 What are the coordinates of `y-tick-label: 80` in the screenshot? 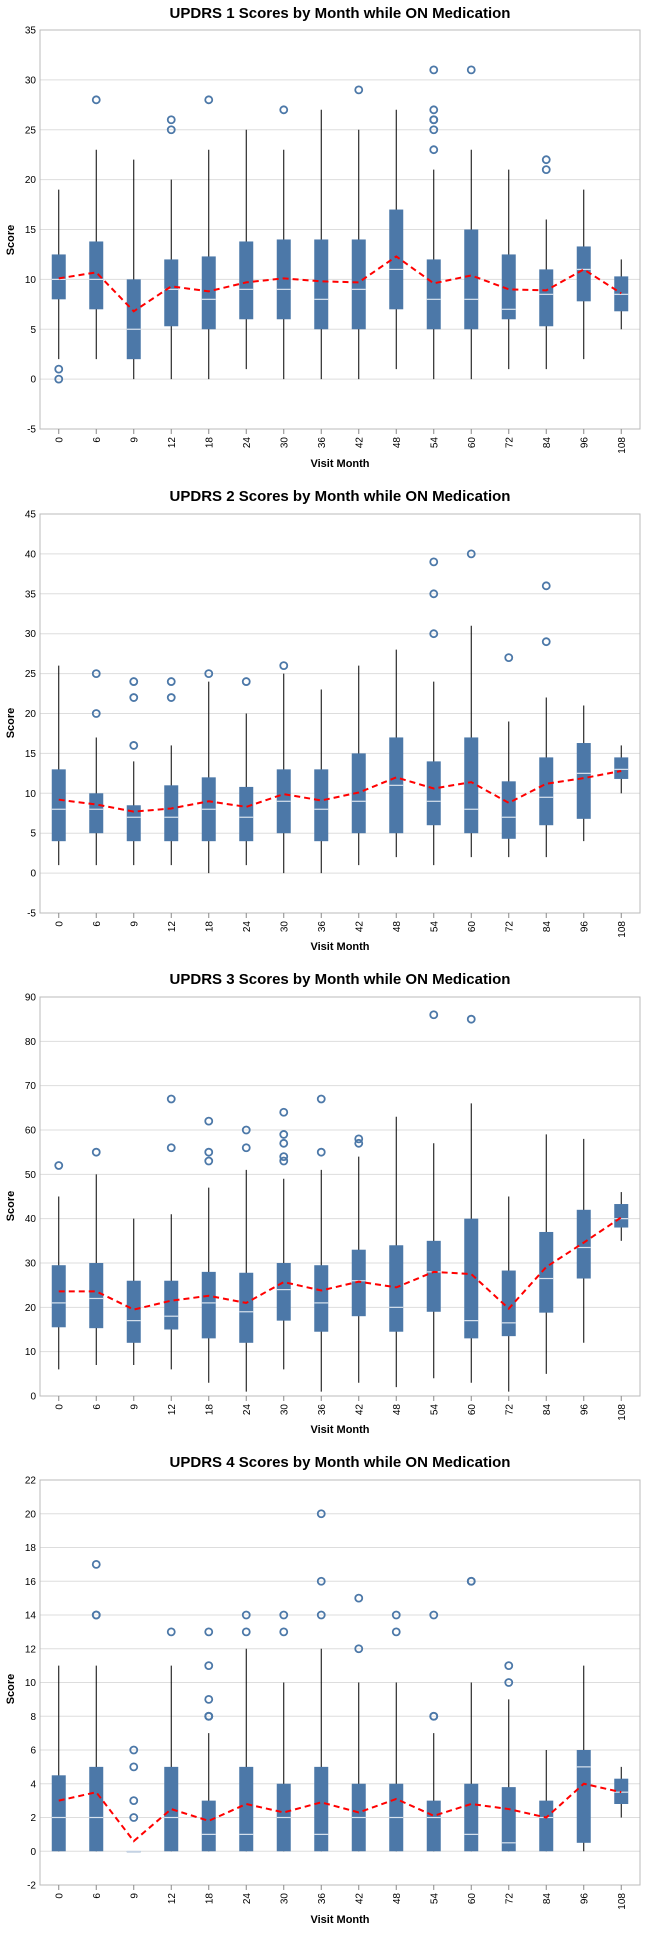 It's located at (31, 1042).